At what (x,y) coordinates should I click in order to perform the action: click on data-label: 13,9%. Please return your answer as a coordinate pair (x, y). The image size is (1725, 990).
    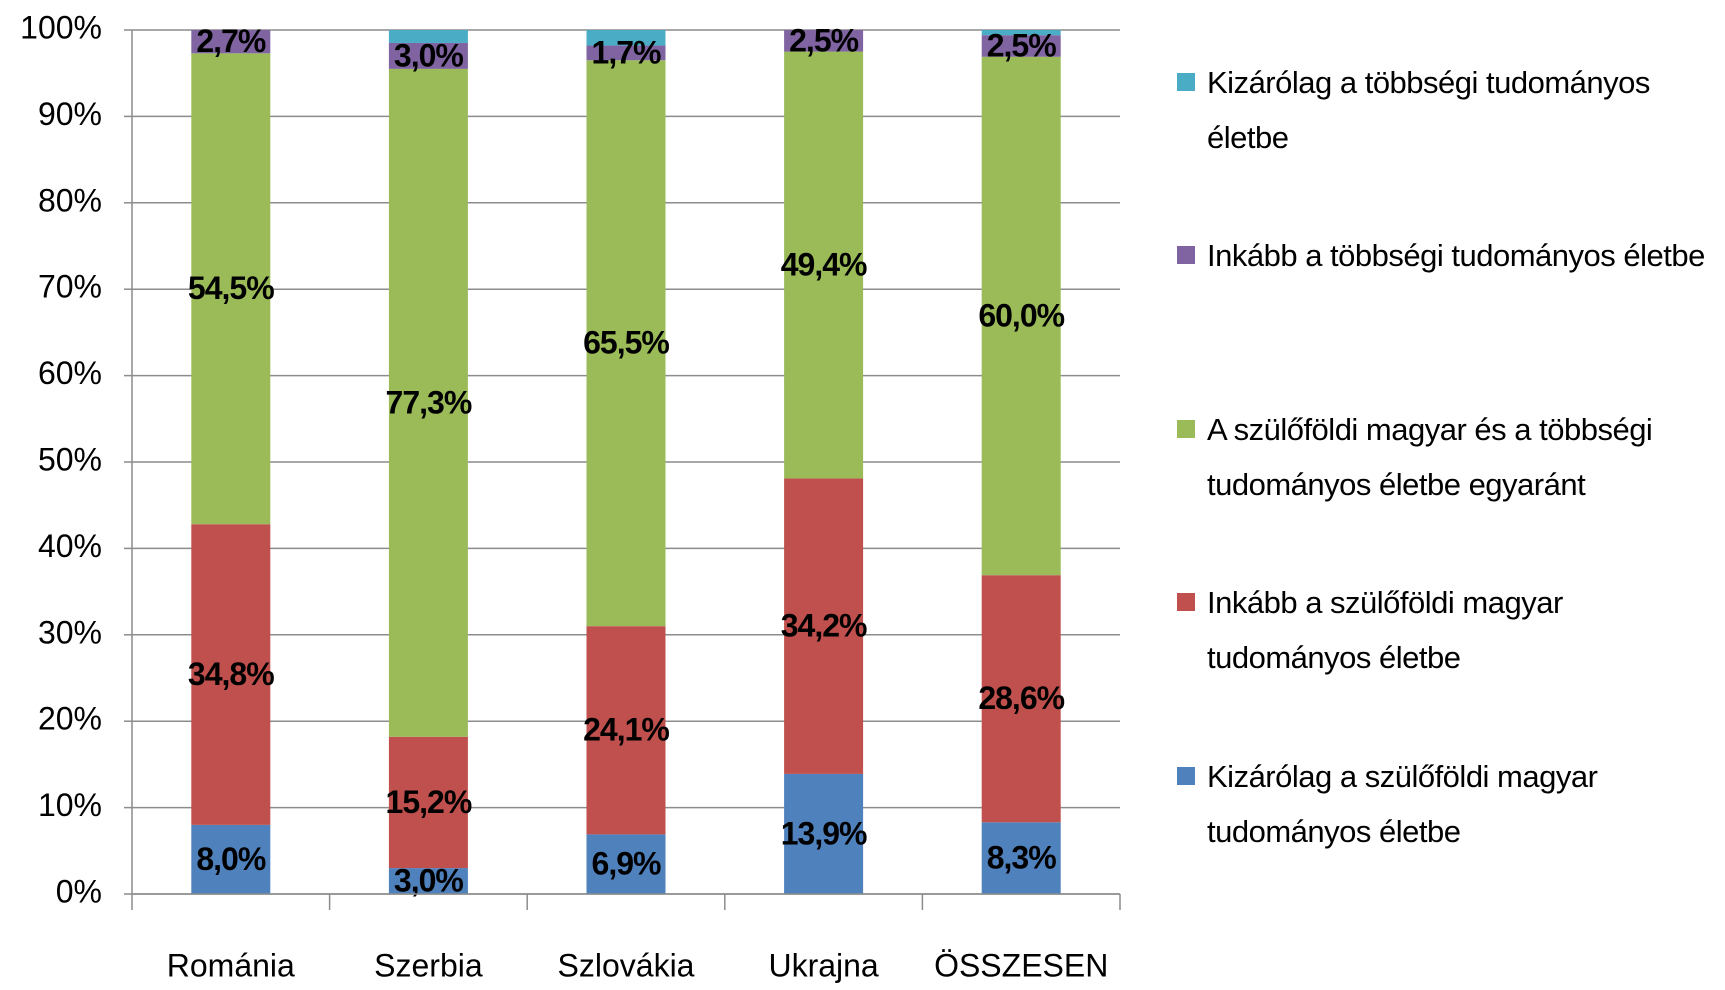
    Looking at the image, I should click on (824, 833).